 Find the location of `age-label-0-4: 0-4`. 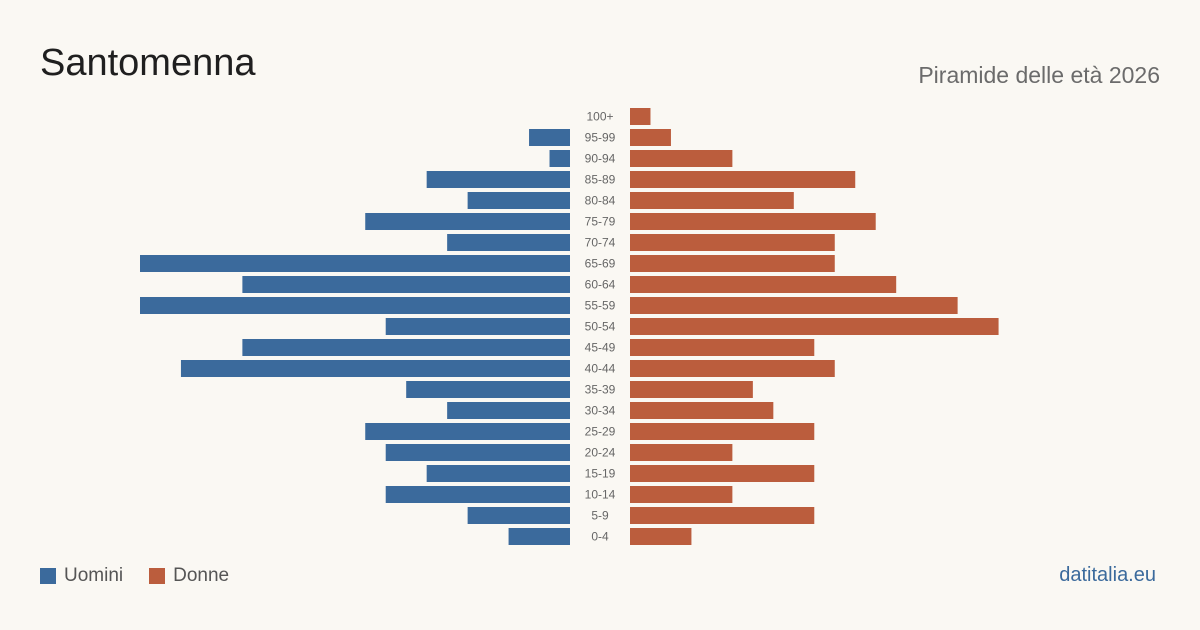

age-label-0-4: 0-4 is located at coordinates (600, 537).